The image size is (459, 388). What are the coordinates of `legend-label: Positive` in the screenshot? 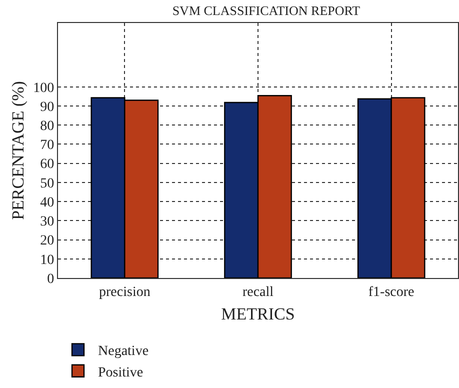 It's located at (121, 372).